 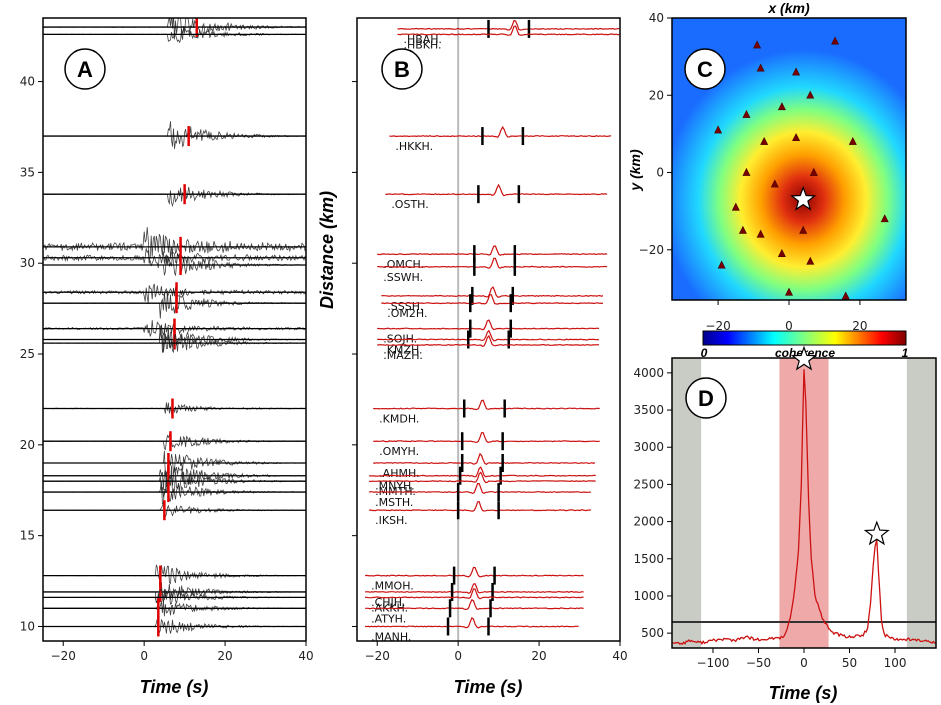 I want to click on panel-b-xlabel: Time (s), so click(x=488, y=687).